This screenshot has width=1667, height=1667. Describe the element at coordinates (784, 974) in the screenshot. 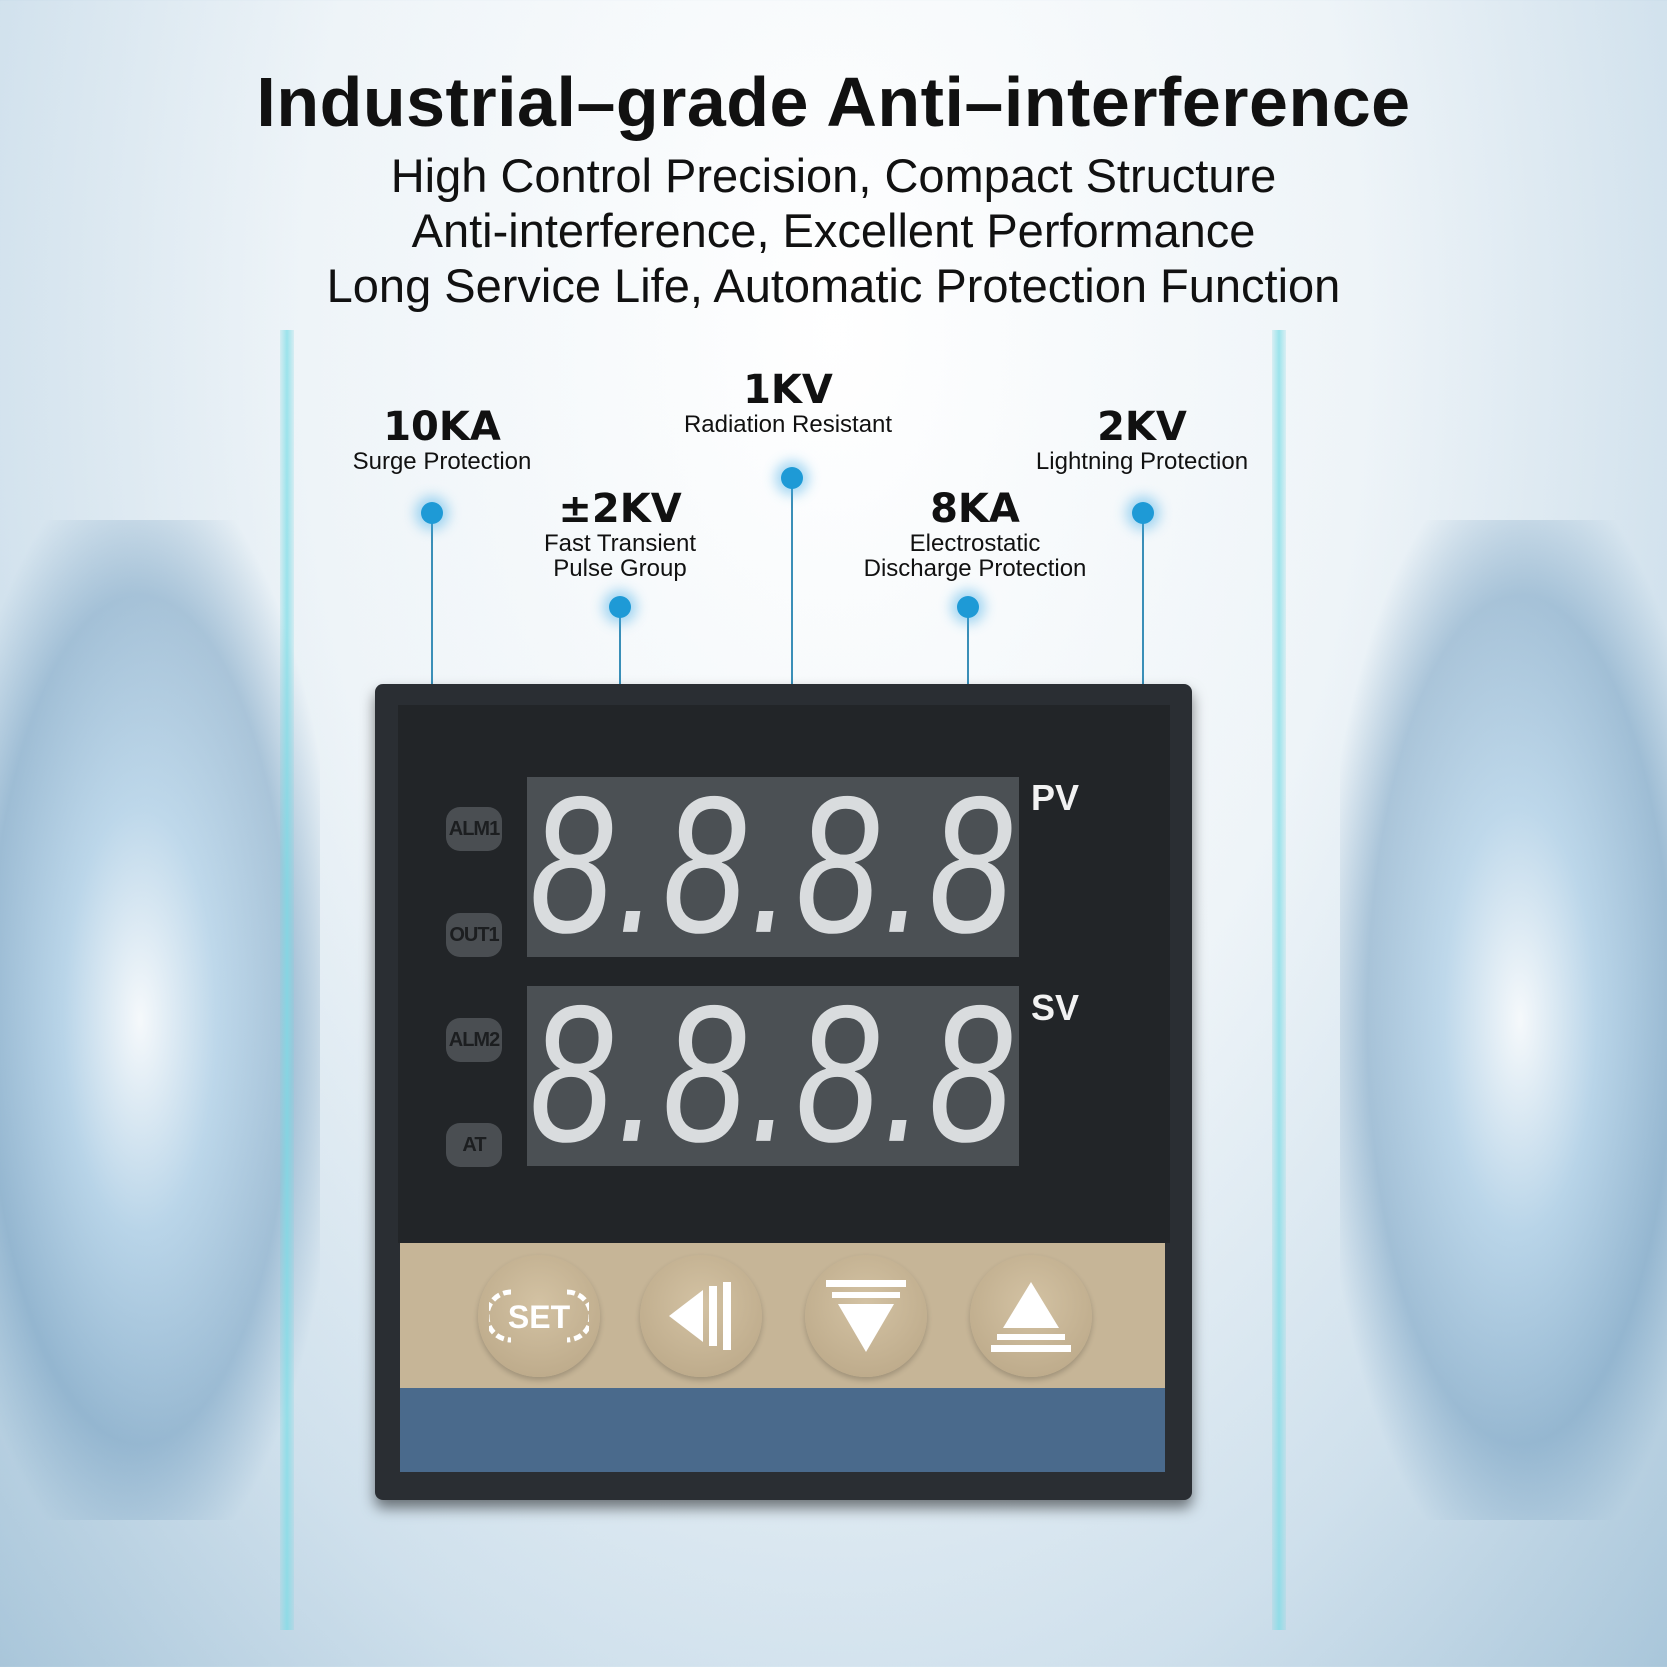

I see `controller-face: ALM1 OUT1 ALM2 AT 8.8.8.8 8.8.8.8 PV SV` at that location.